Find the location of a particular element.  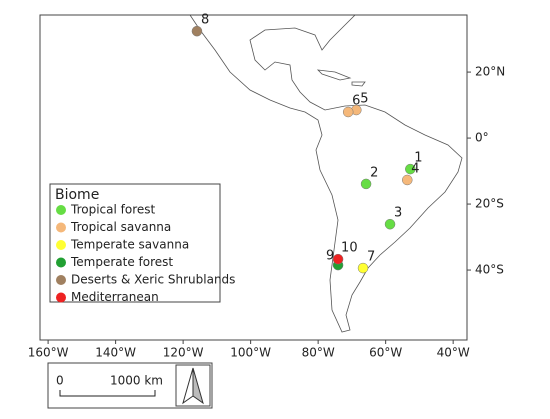

x-tick-label: 120°W is located at coordinates (183, 353).